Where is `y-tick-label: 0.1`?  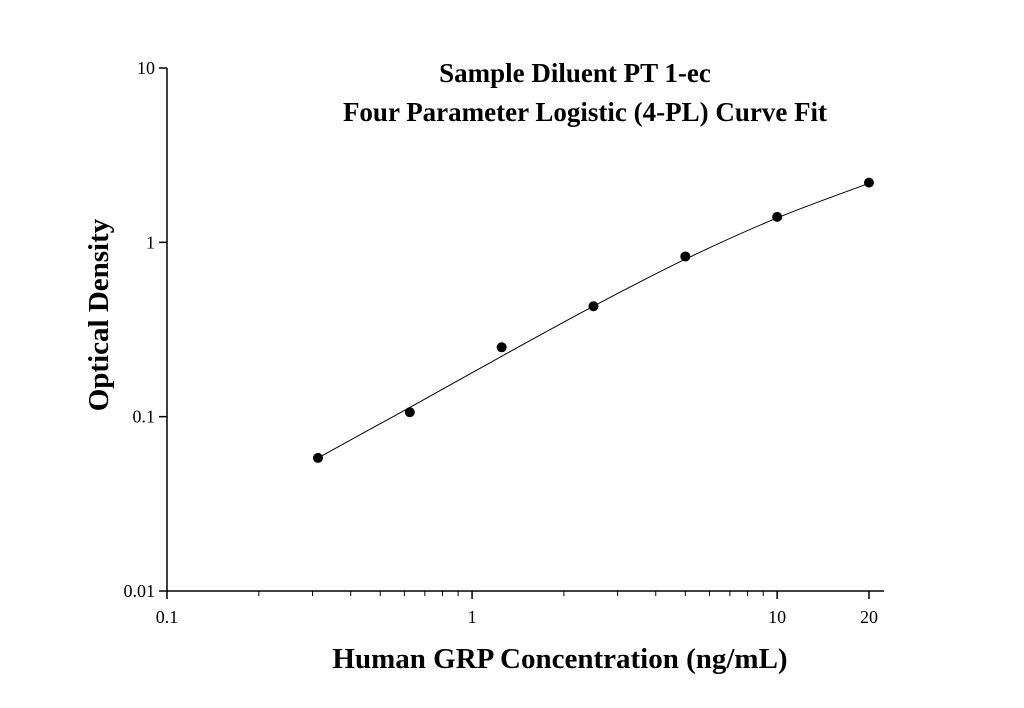
y-tick-label: 0.1 is located at coordinates (144, 417).